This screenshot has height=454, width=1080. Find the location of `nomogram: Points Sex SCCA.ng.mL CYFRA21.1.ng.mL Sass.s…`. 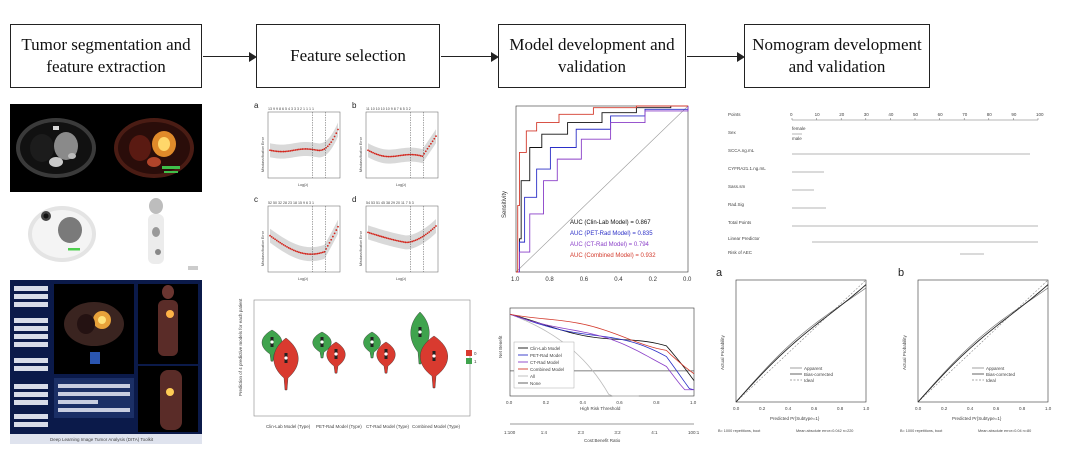

nomogram: Points Sex SCCA.ng.mL CYFRA21.1.ng.mL Sass.s… is located at coordinates (886, 183).